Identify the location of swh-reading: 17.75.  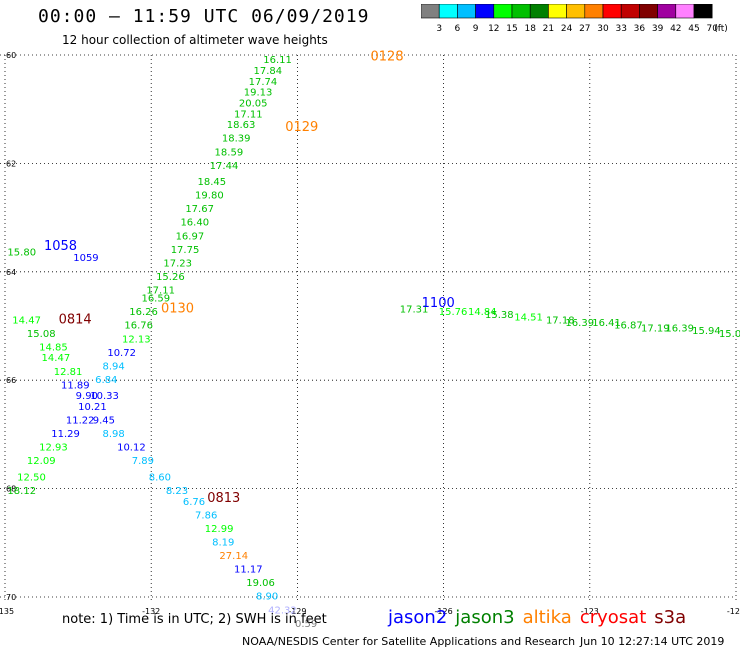
(185, 250).